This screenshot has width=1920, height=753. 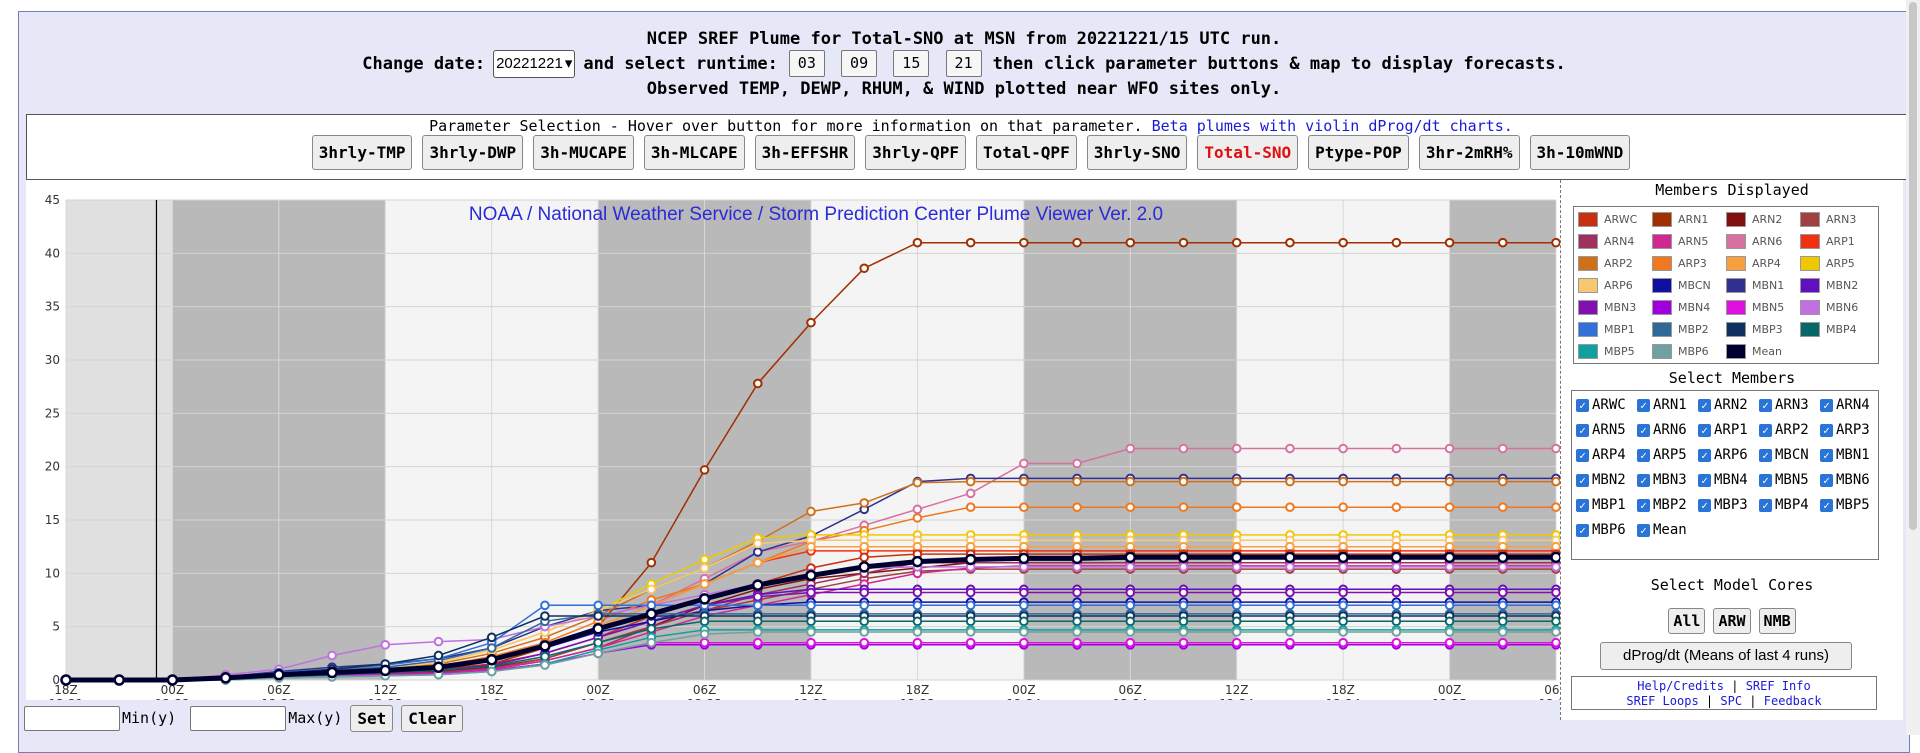 I want to click on member-checkbox-arn5: ✓ ARN5, so click(x=1606, y=430).